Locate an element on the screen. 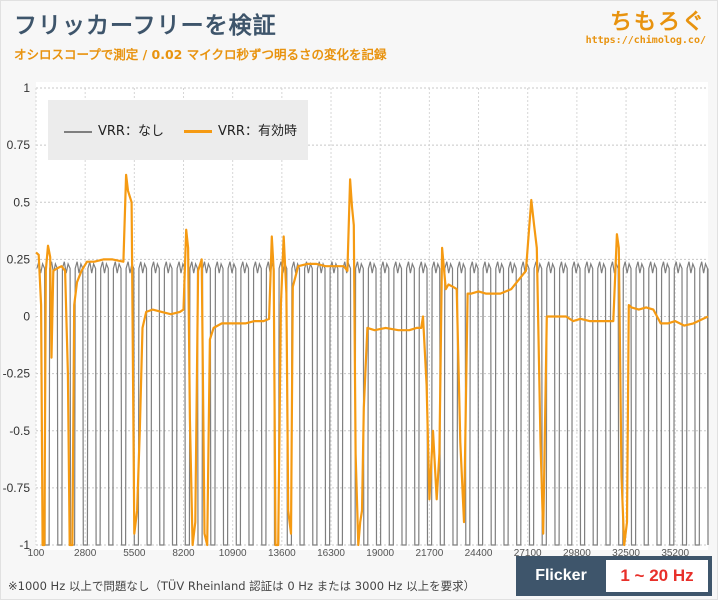  x-tick-label: 32500 is located at coordinates (626, 553).